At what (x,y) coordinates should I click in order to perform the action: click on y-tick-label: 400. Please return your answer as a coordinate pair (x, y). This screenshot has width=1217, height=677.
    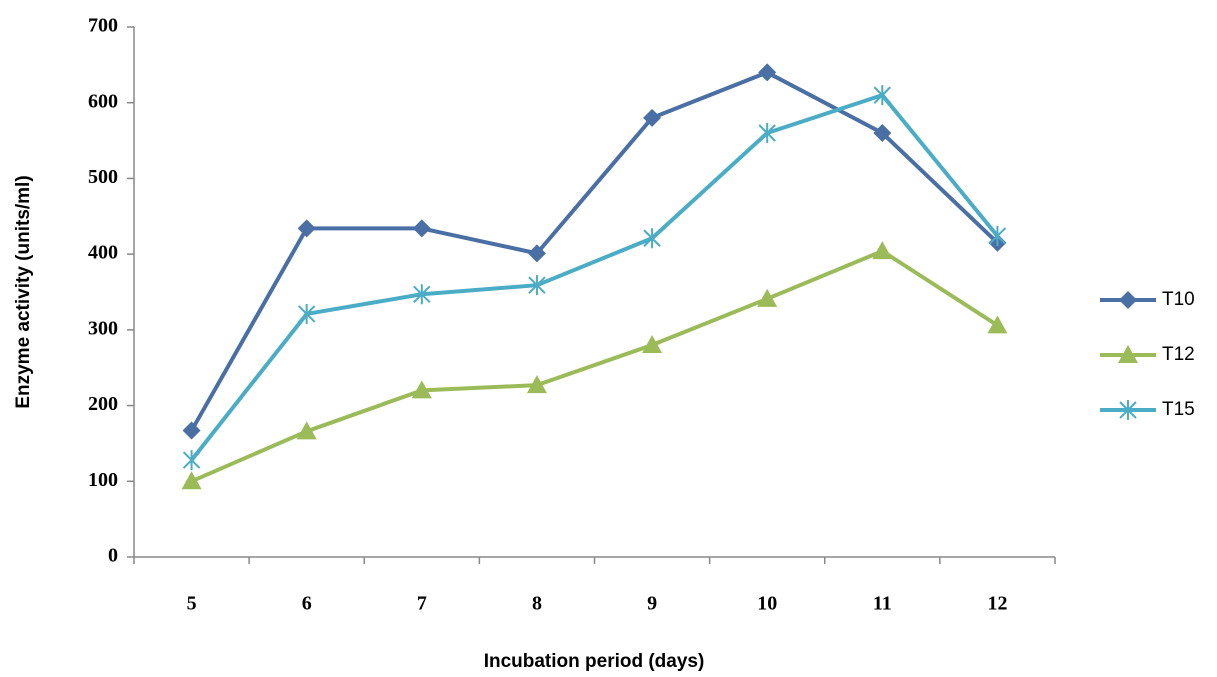
    Looking at the image, I should click on (103, 253).